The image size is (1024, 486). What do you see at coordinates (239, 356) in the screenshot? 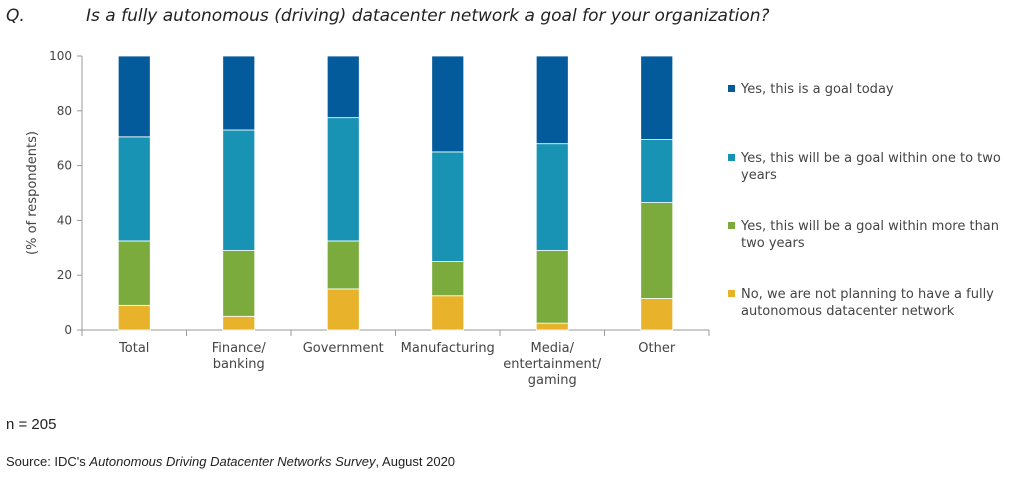
I see `x-tick-label: Finance/banking` at bounding box center [239, 356].